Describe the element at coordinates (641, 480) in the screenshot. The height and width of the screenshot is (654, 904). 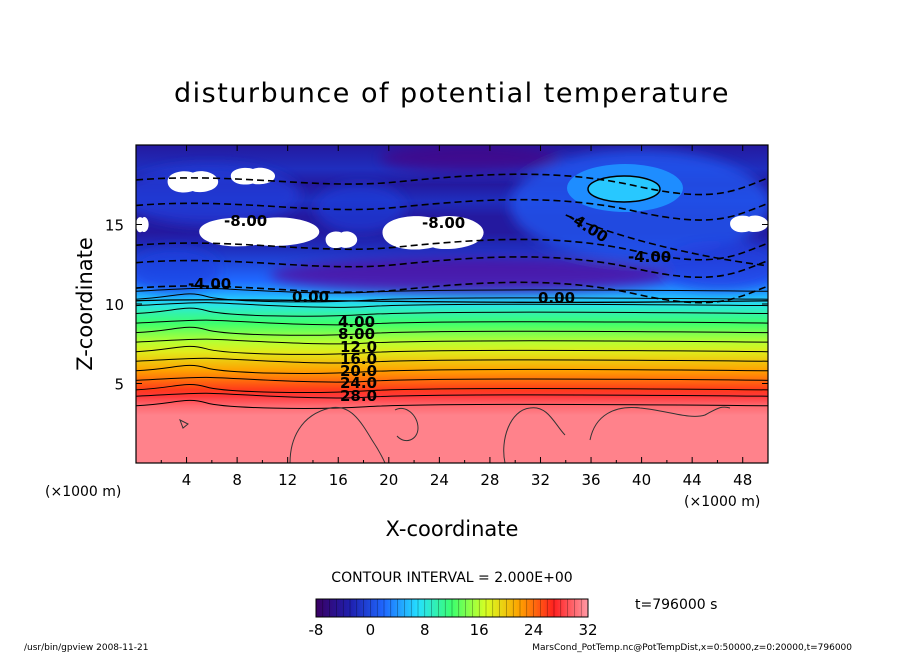
I see `x-tick-label: 40` at that location.